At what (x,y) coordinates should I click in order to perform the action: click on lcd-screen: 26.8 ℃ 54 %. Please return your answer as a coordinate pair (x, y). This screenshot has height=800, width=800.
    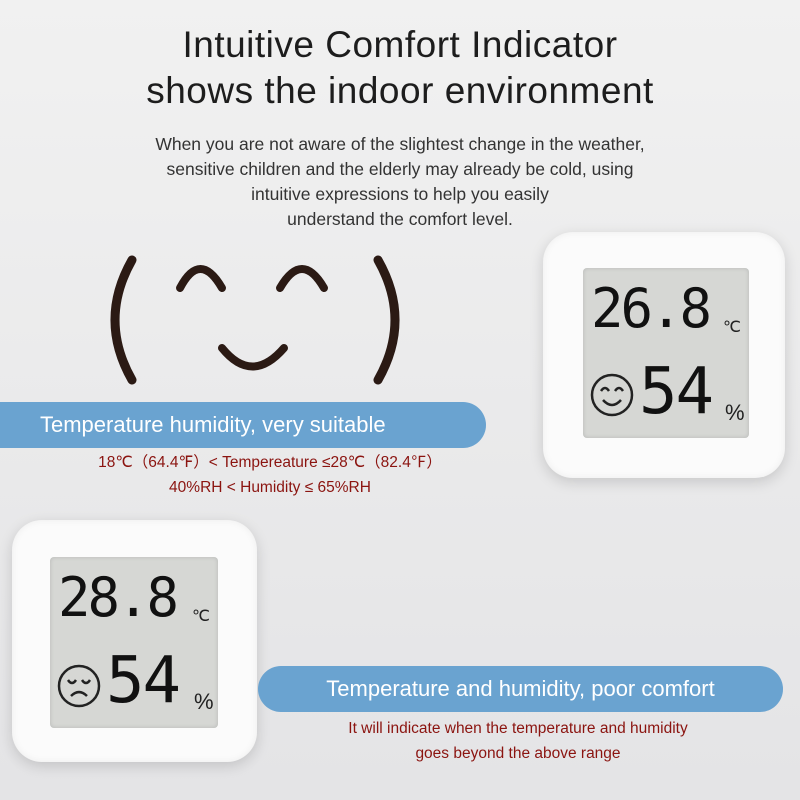
    Looking at the image, I should click on (666, 353).